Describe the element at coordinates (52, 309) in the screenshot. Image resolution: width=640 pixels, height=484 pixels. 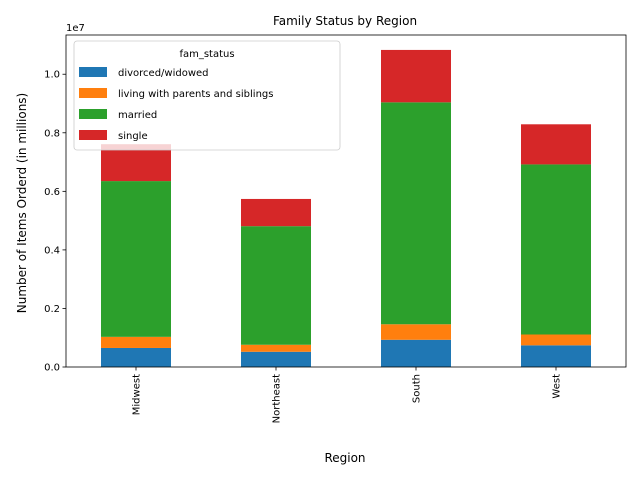
I see `y-tick-label: 0.2` at that location.